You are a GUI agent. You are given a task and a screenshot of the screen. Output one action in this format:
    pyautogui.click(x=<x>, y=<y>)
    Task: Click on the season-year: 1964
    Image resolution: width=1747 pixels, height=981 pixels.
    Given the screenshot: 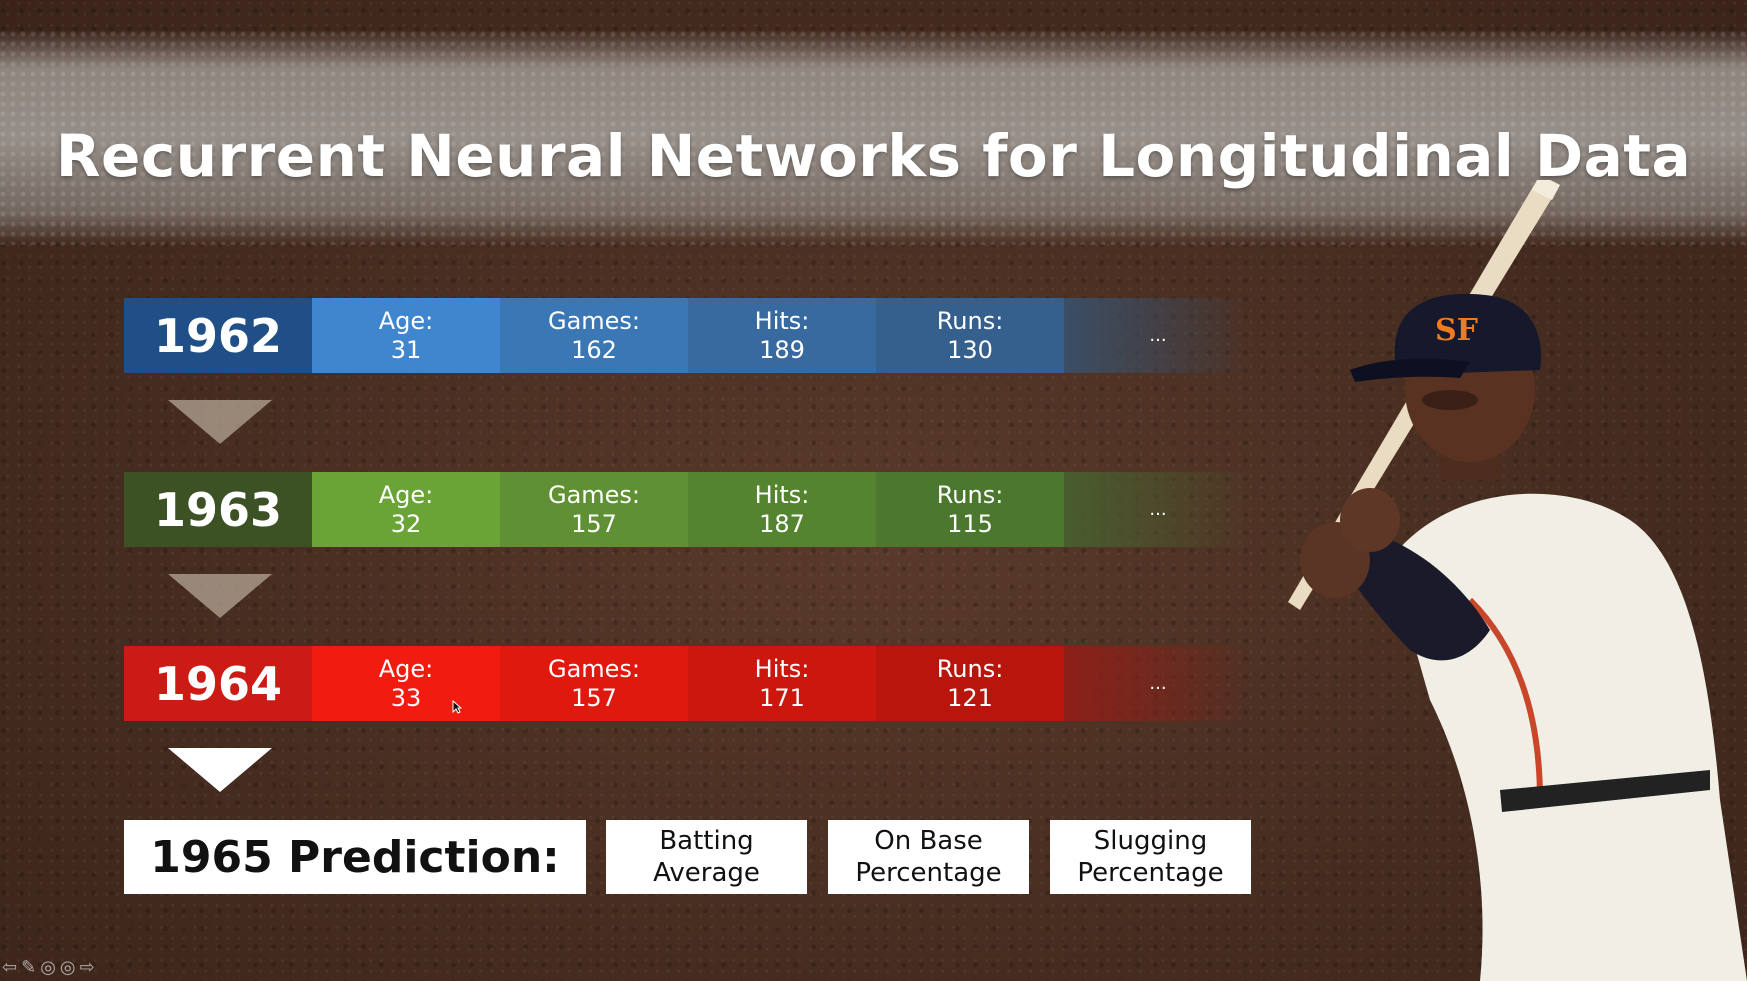 What is the action you would take?
    pyautogui.click(x=218, y=683)
    